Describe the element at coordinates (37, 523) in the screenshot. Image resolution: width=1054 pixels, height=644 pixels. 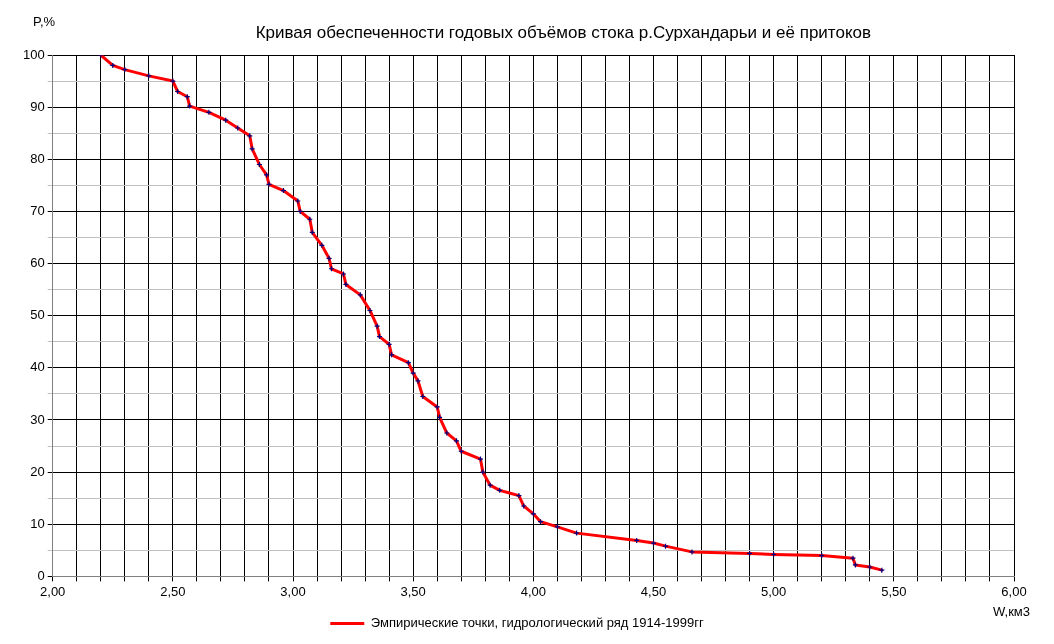
I see `y-tick-label: 10` at that location.